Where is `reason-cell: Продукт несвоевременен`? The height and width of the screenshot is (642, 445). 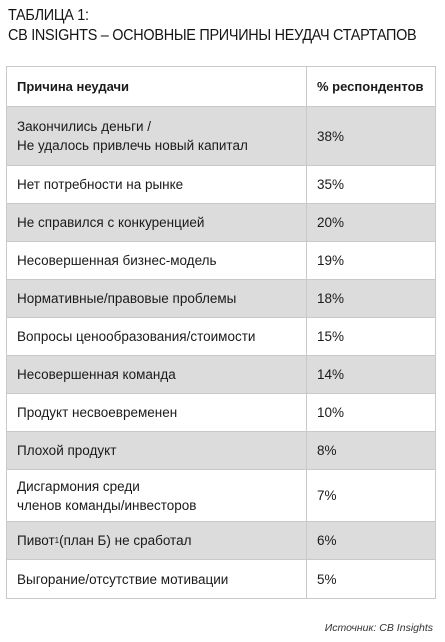
reason-cell: Продукт несвоевременен is located at coordinates (157, 412).